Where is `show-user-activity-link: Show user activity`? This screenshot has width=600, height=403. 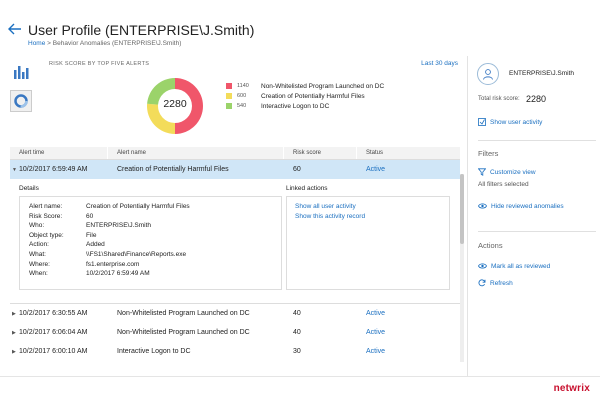 show-user-activity-link: Show user activity is located at coordinates (510, 122).